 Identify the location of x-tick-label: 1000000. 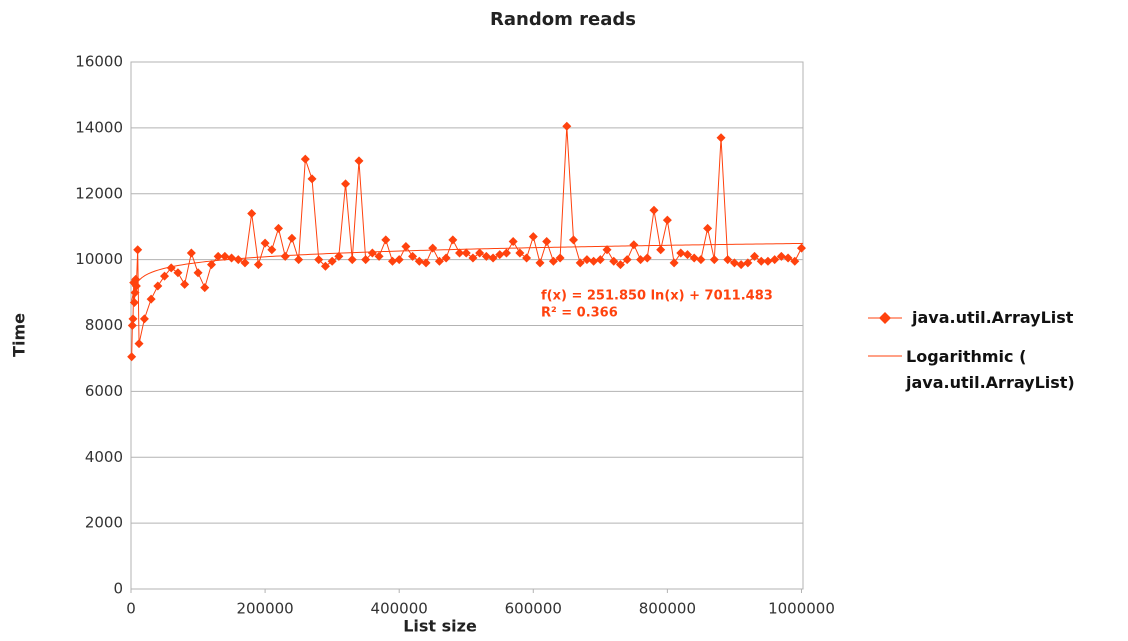
(801, 609).